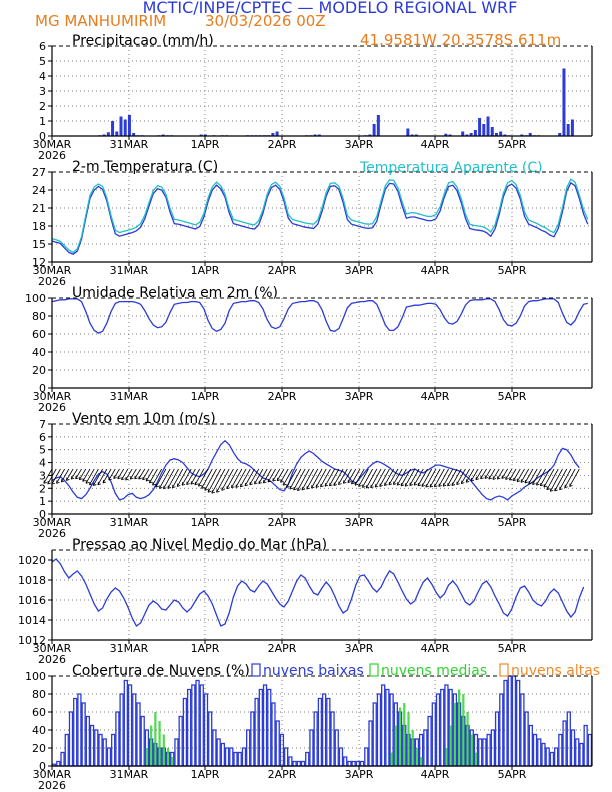  I want to click on header-run-time: 30/03/2026 00Z, so click(265, 21).